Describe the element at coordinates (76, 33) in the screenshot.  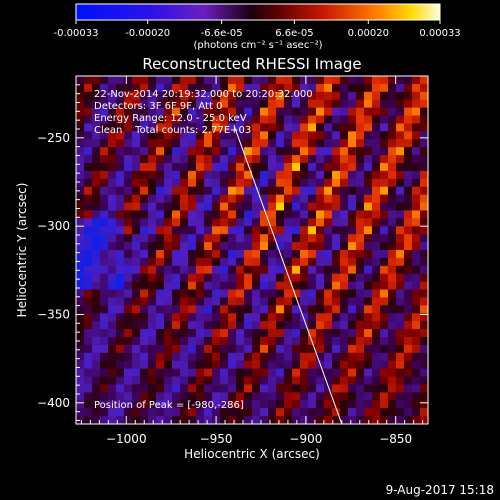
I see `colorbar-tick-label: -0.00033` at that location.